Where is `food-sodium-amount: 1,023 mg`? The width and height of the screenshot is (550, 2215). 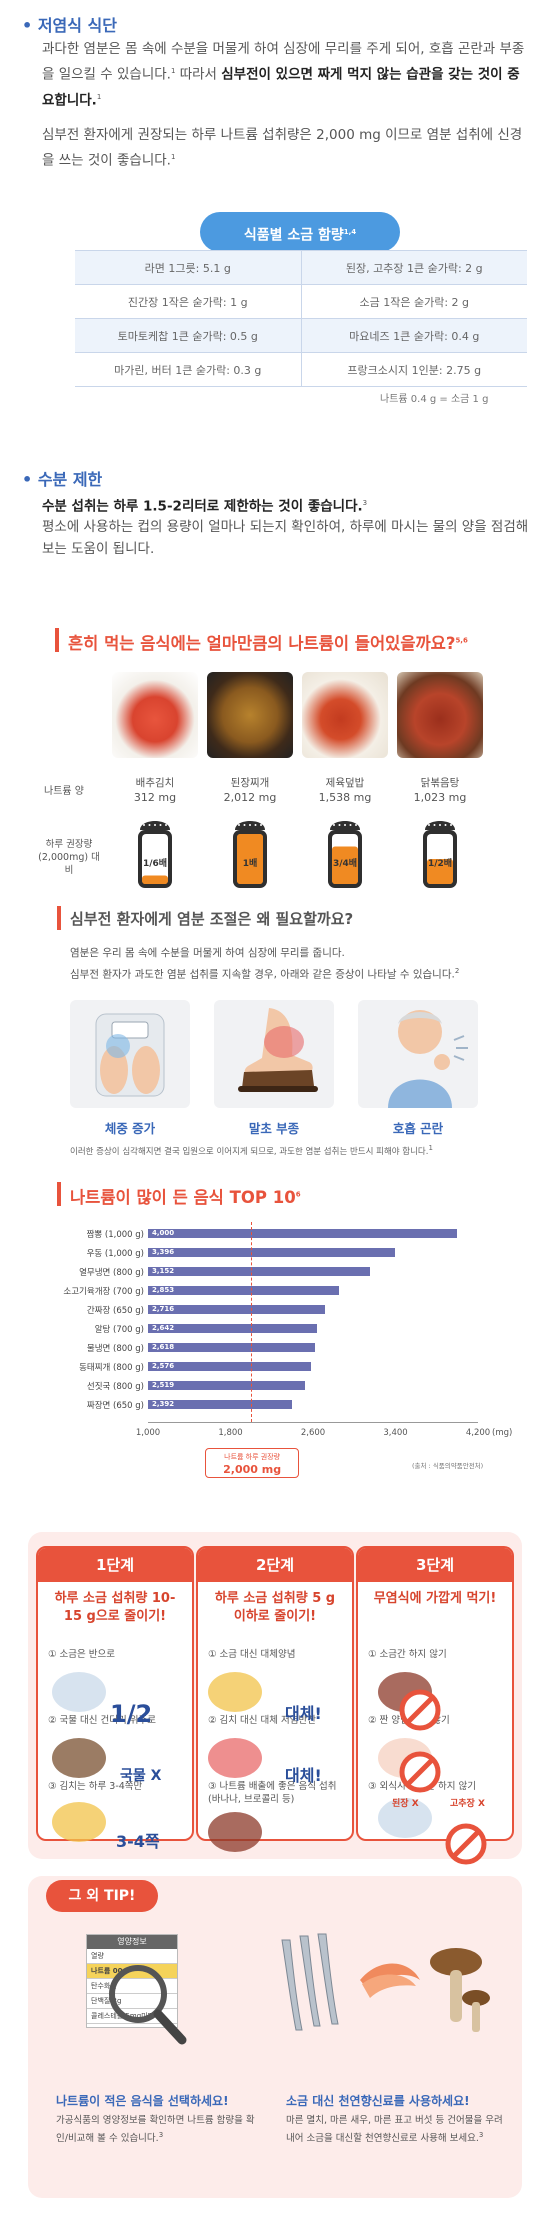
food-sodium-amount: 1,023 mg is located at coordinates (440, 797).